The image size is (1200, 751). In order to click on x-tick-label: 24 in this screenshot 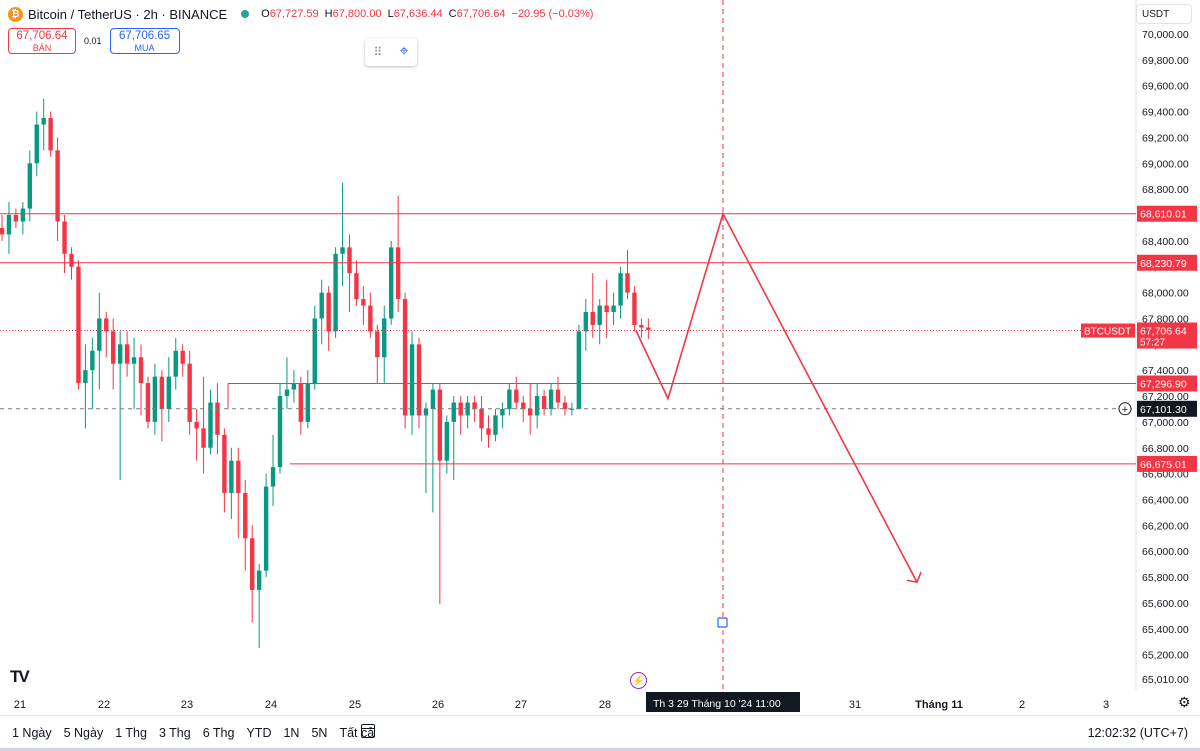, I will do `click(271, 705)`.